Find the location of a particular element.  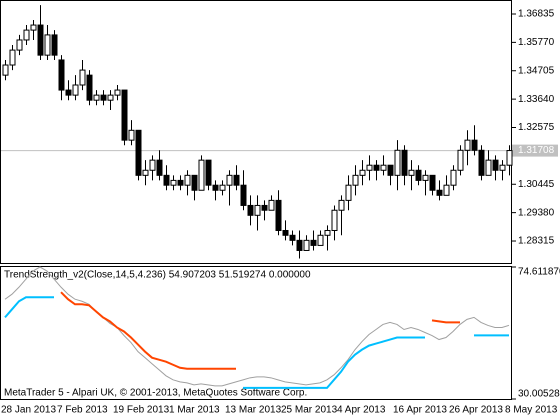

y-tick-label: 1.32575 is located at coordinates (536, 127).